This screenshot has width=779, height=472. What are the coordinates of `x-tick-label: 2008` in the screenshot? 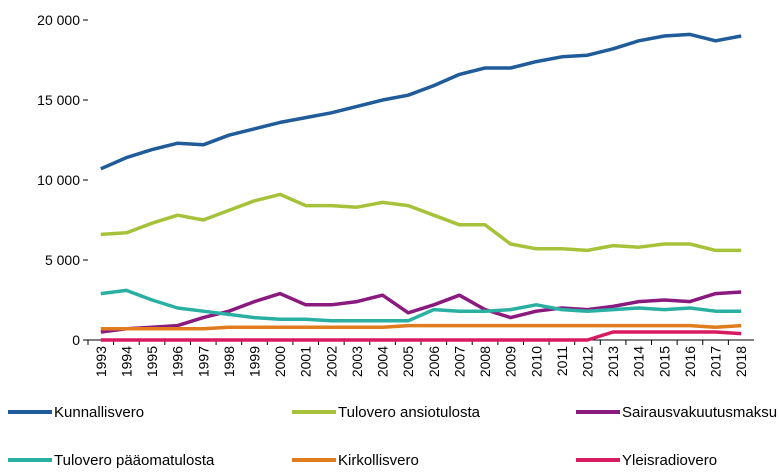 It's located at (485, 361).